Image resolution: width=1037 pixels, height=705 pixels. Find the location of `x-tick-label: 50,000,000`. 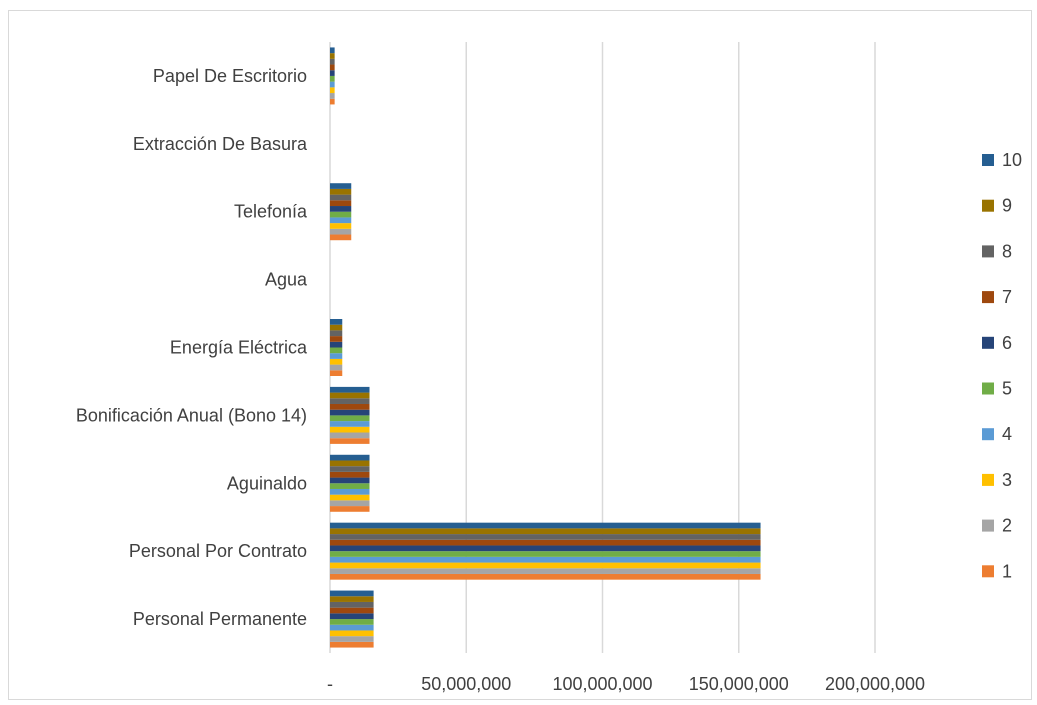

x-tick-label: 50,000,000 is located at coordinates (466, 684).